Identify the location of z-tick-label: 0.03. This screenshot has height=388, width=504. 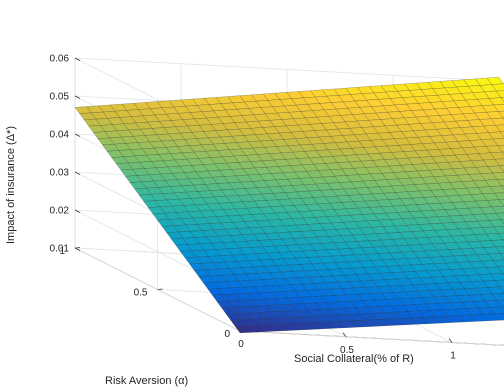
(60, 173).